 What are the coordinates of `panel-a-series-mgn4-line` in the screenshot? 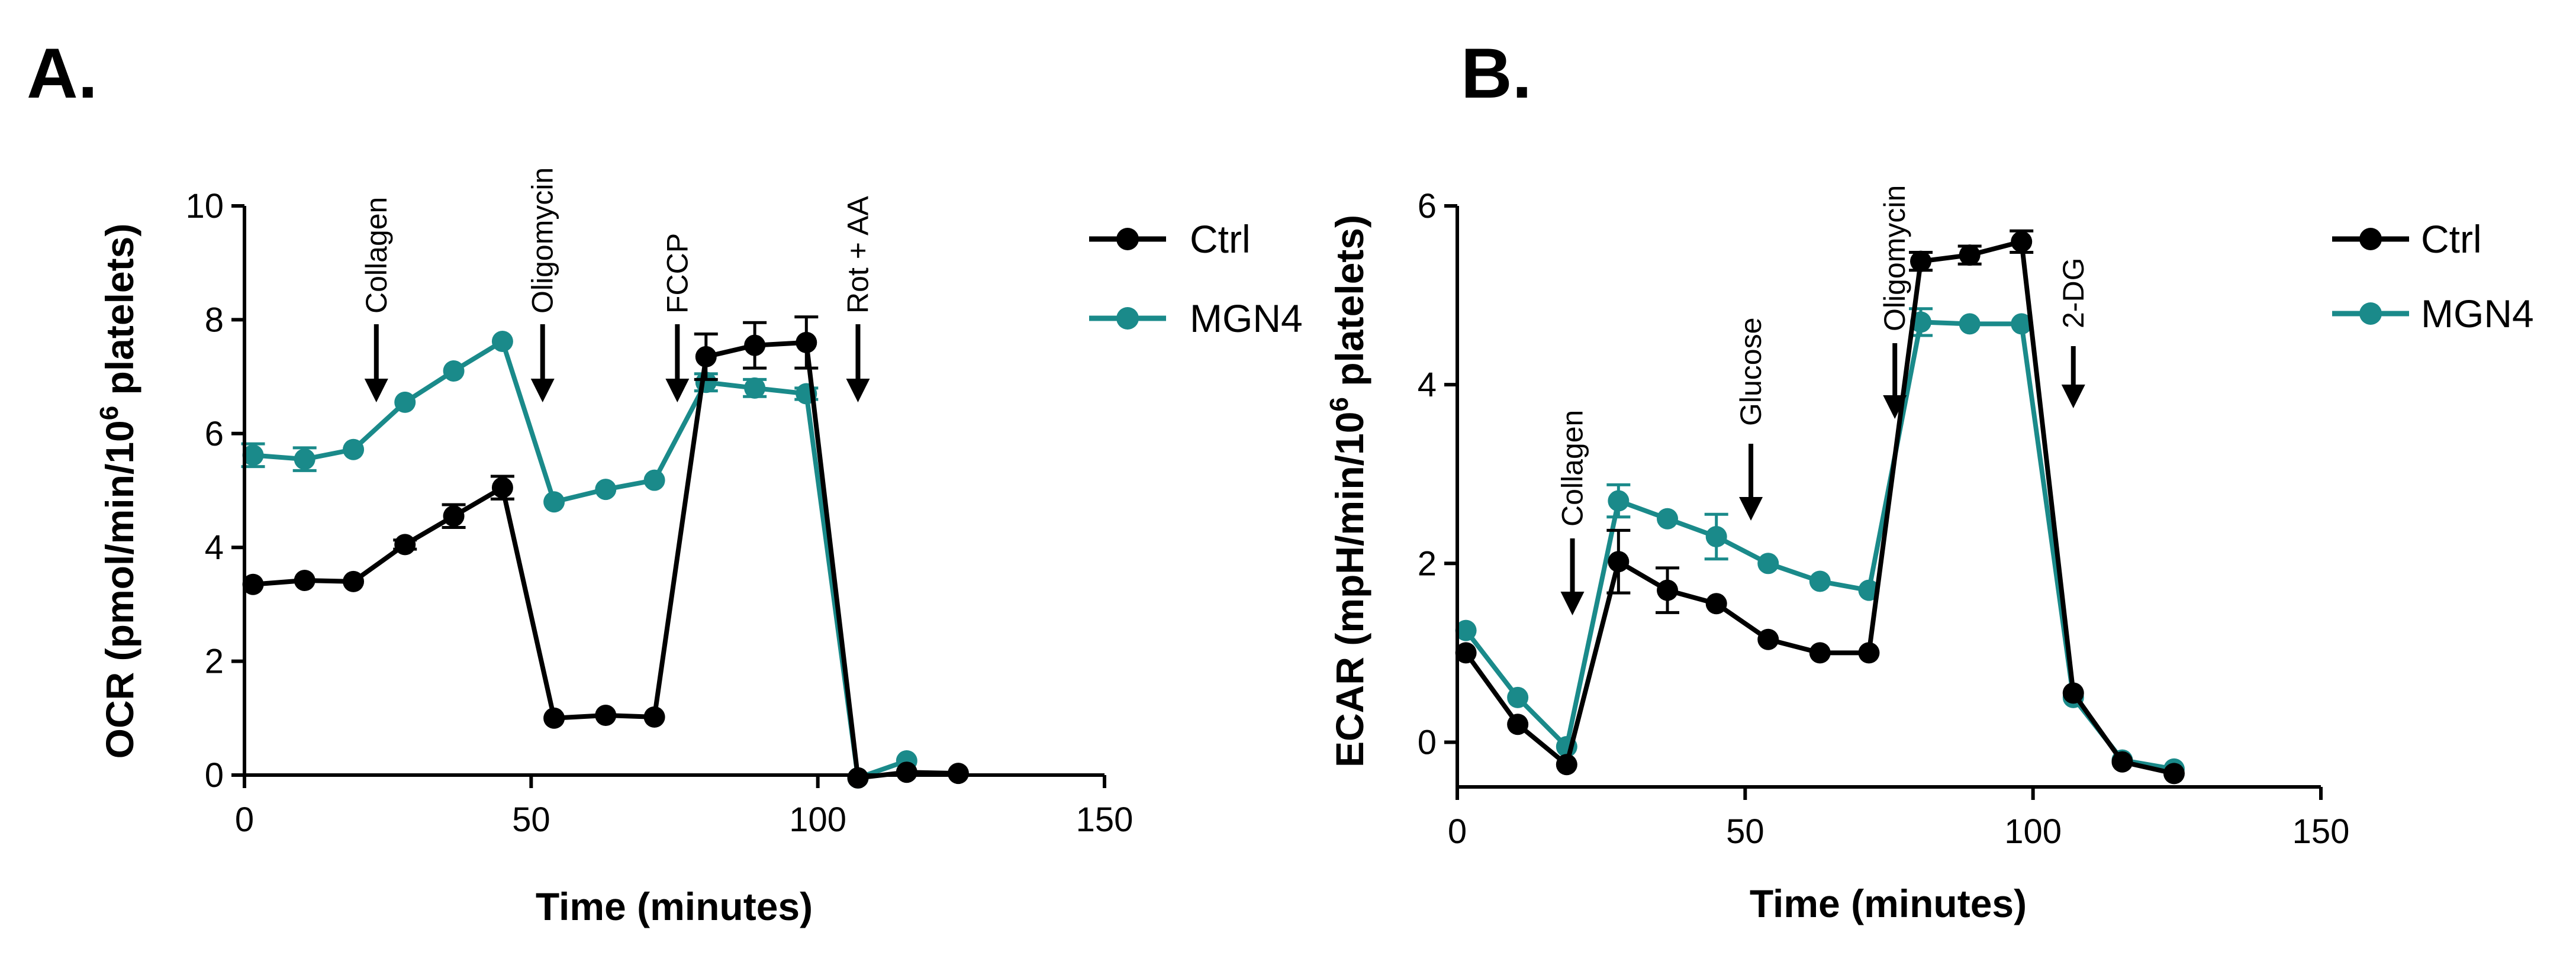 It's located at (580, 559).